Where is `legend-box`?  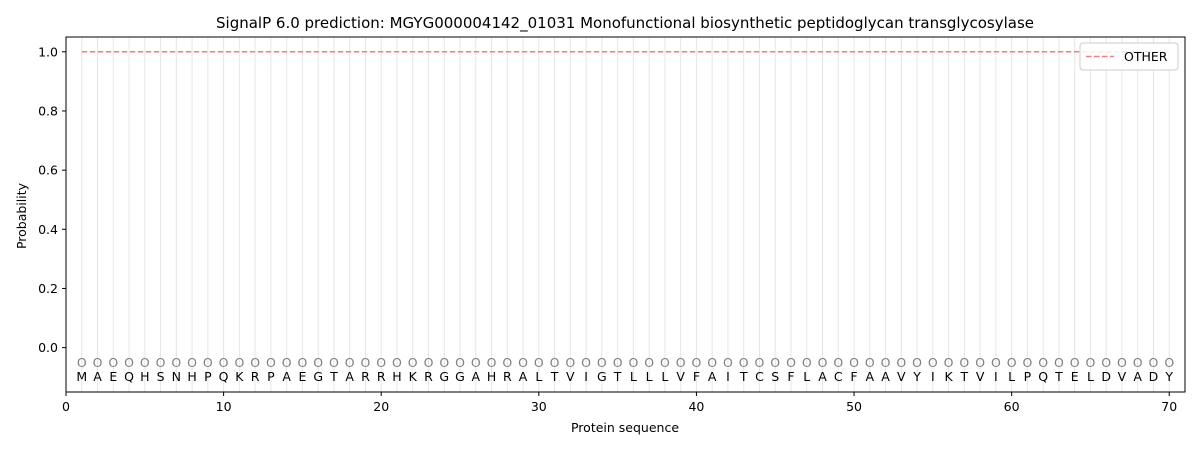
legend-box is located at coordinates (1129, 56).